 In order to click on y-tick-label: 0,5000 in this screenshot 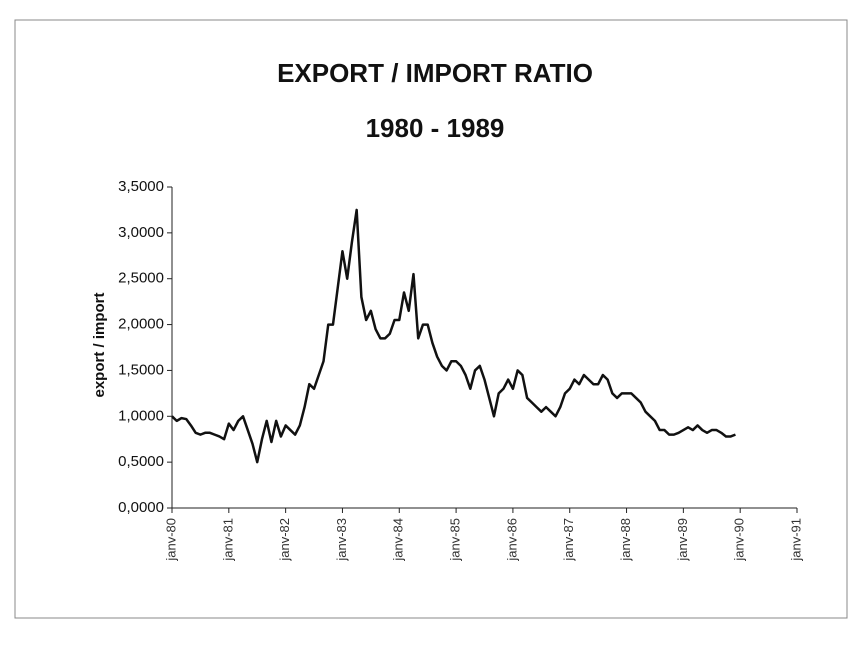, I will do `click(141, 461)`.